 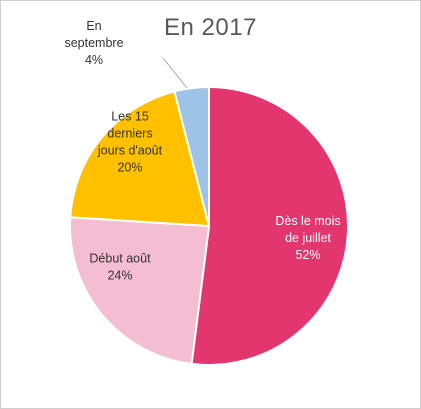 I want to click on slice-label-line: de juillet, so click(x=308, y=238).